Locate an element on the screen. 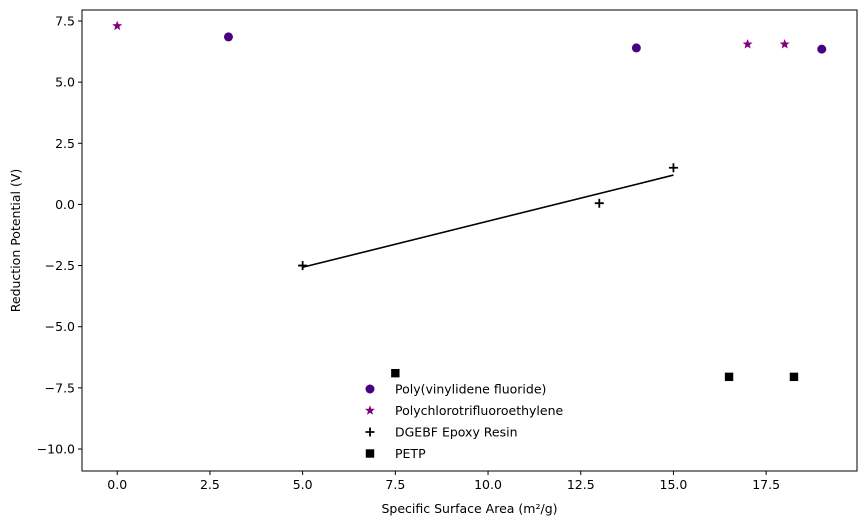 Image resolution: width=866 pixels, height=525 pixels. x-tick-label: 12.5 is located at coordinates (581, 484).